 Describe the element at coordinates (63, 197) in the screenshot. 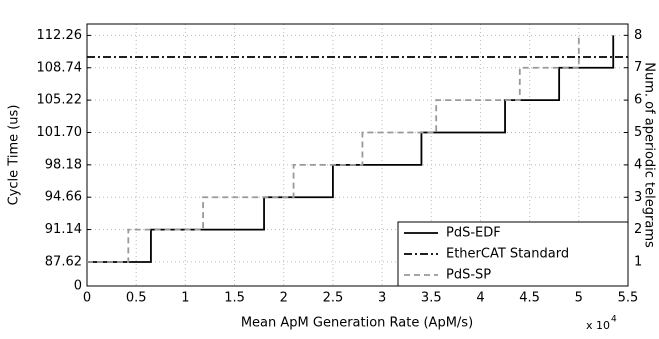

I see `y-tick-label: 94.66` at that location.